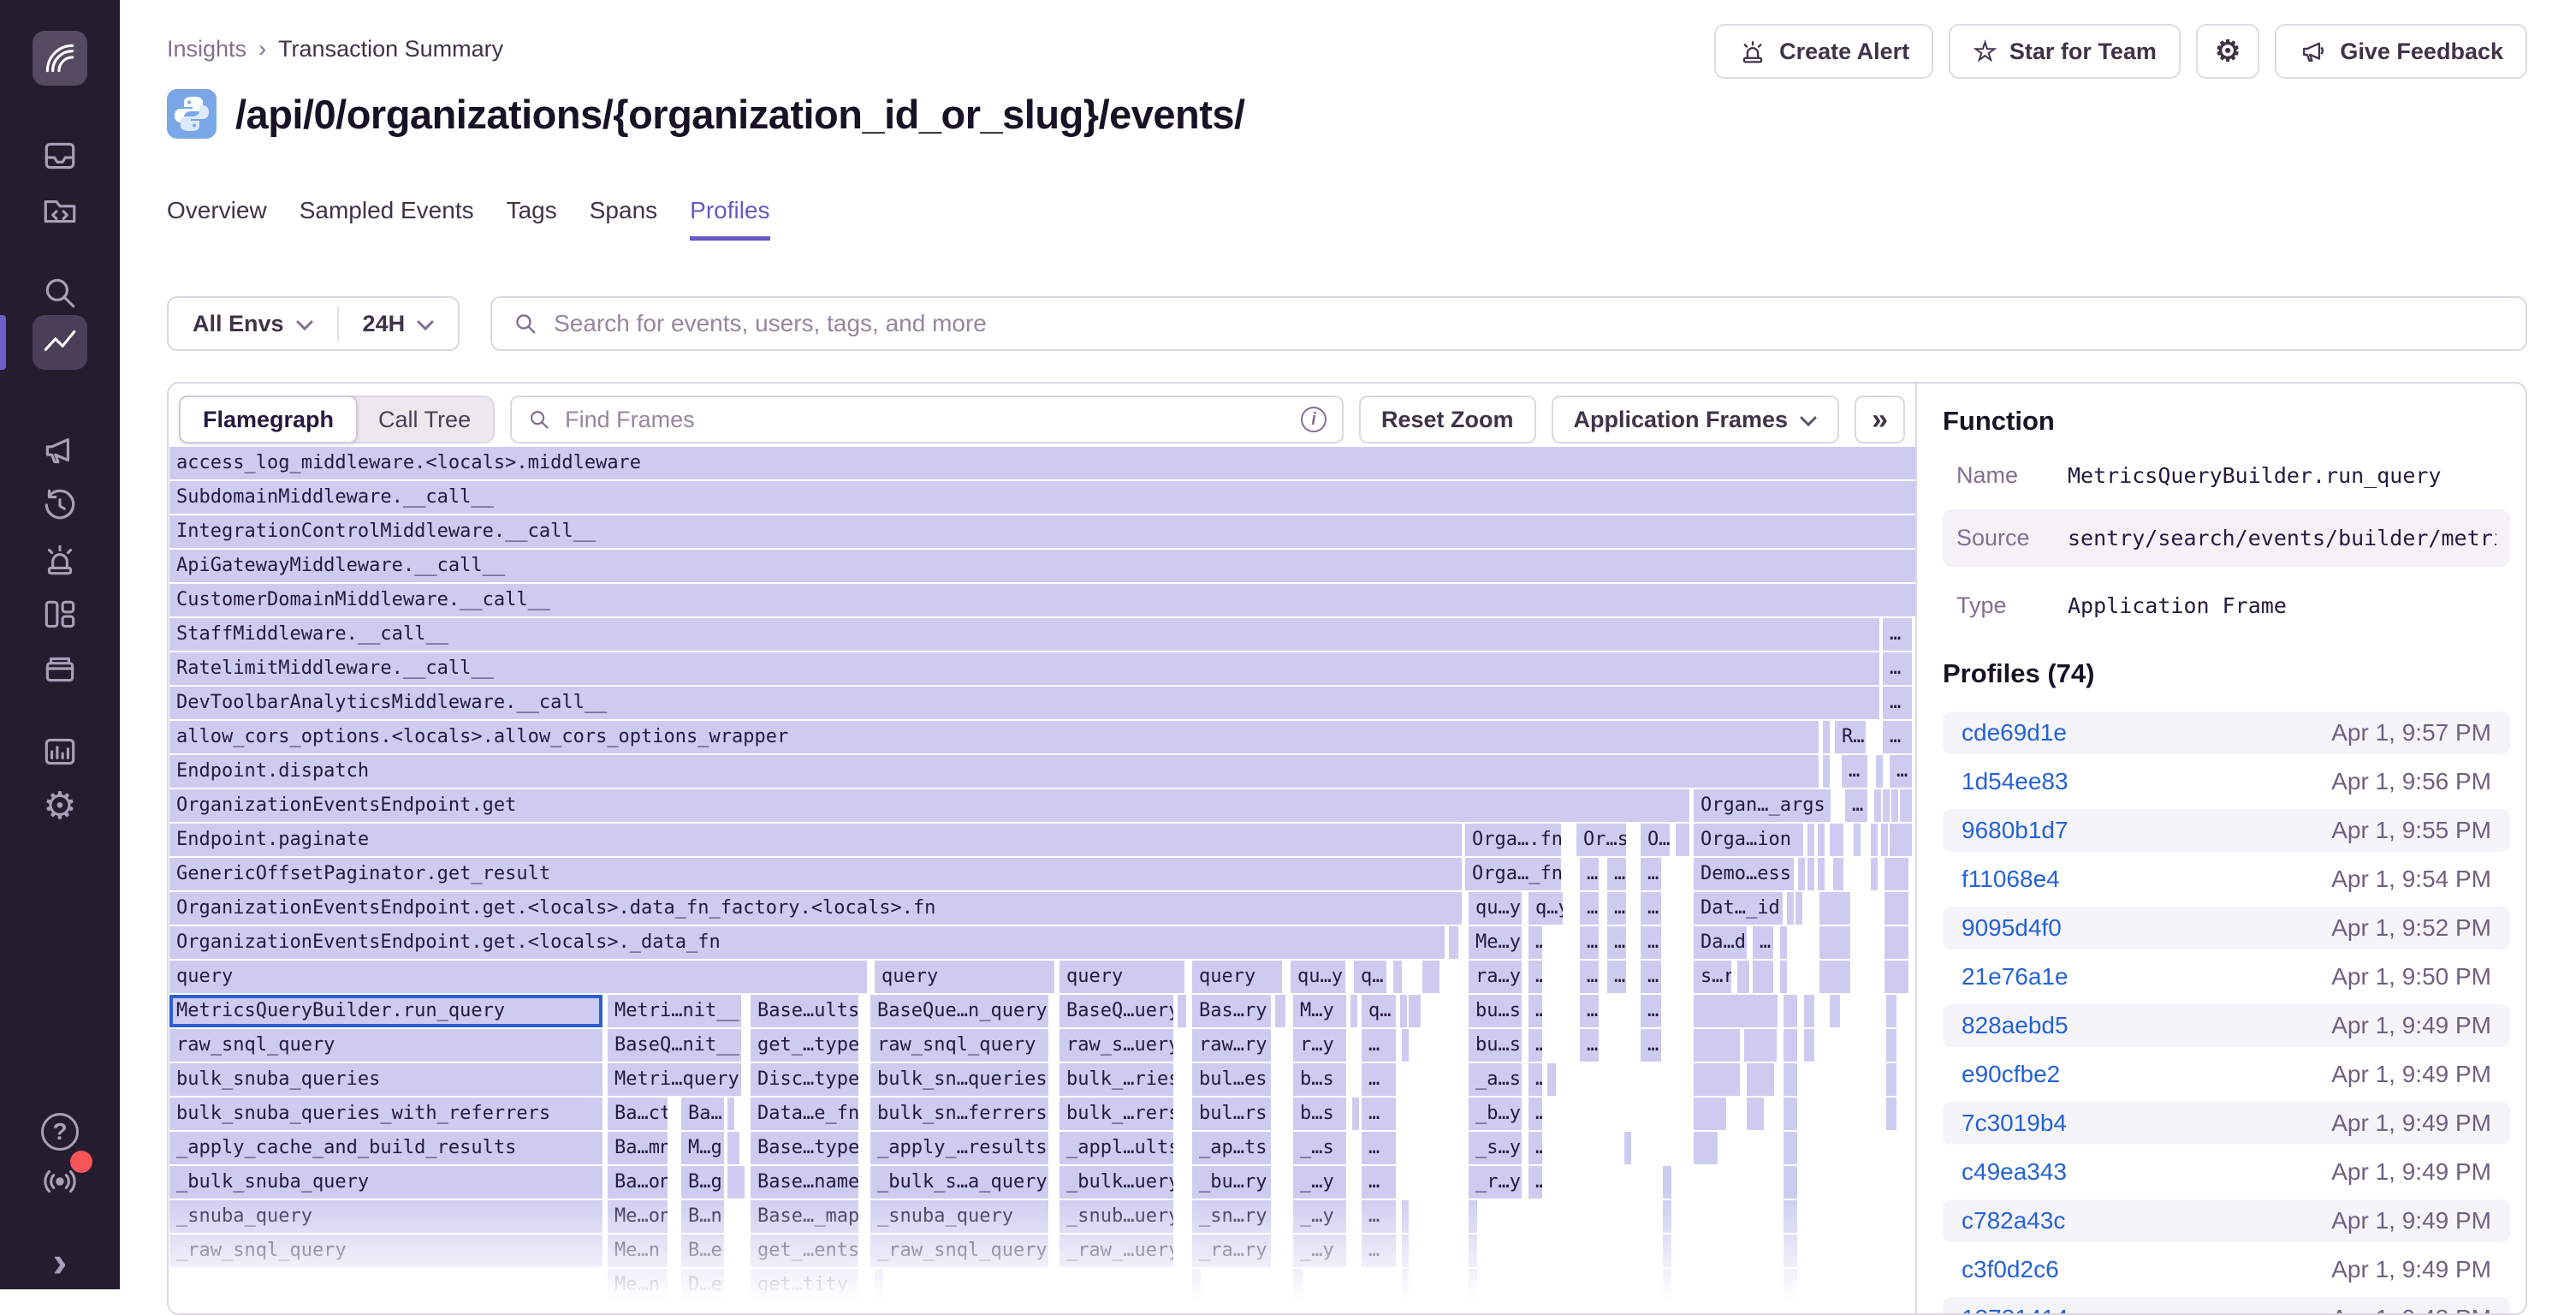 The image size is (2576, 1315). I want to click on frame-cell: GenericOffsetPaginator.get_result, so click(815, 874).